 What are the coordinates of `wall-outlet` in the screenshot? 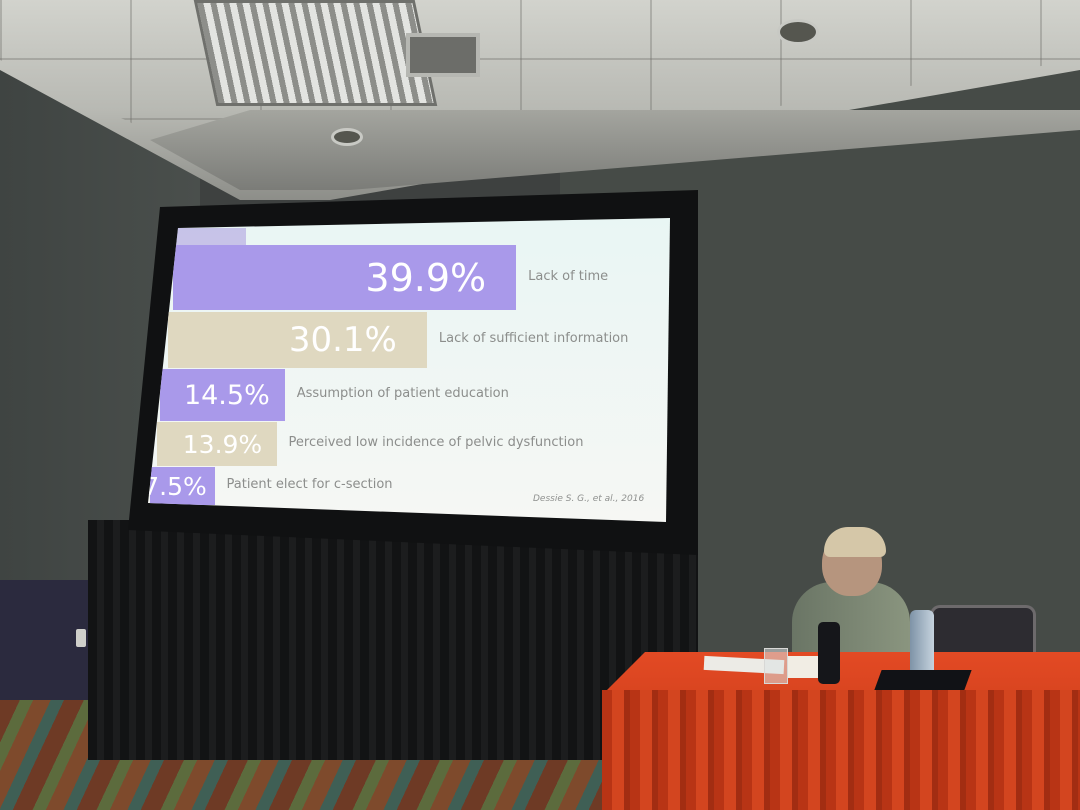 It's located at (81, 638).